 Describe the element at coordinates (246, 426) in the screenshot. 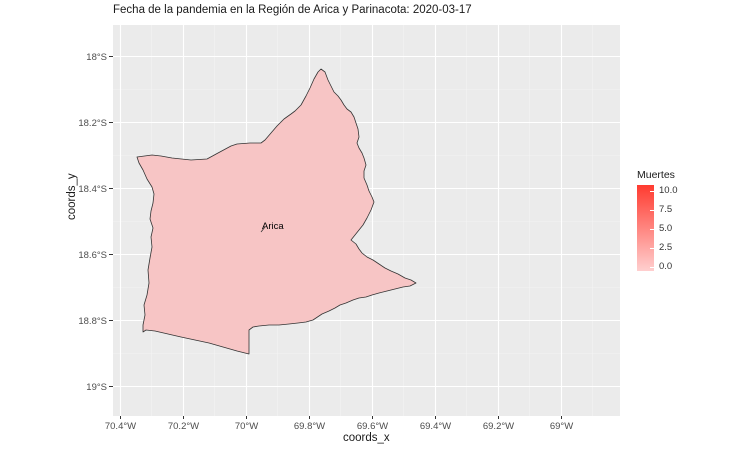

I see `x-tick-label: 70°W` at that location.